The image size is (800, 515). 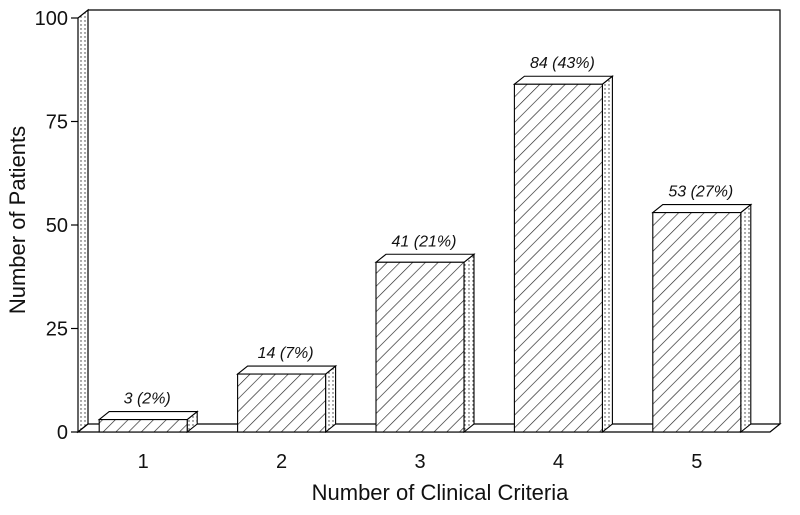 I want to click on bar-1: 3 (2%), so click(x=148, y=412).